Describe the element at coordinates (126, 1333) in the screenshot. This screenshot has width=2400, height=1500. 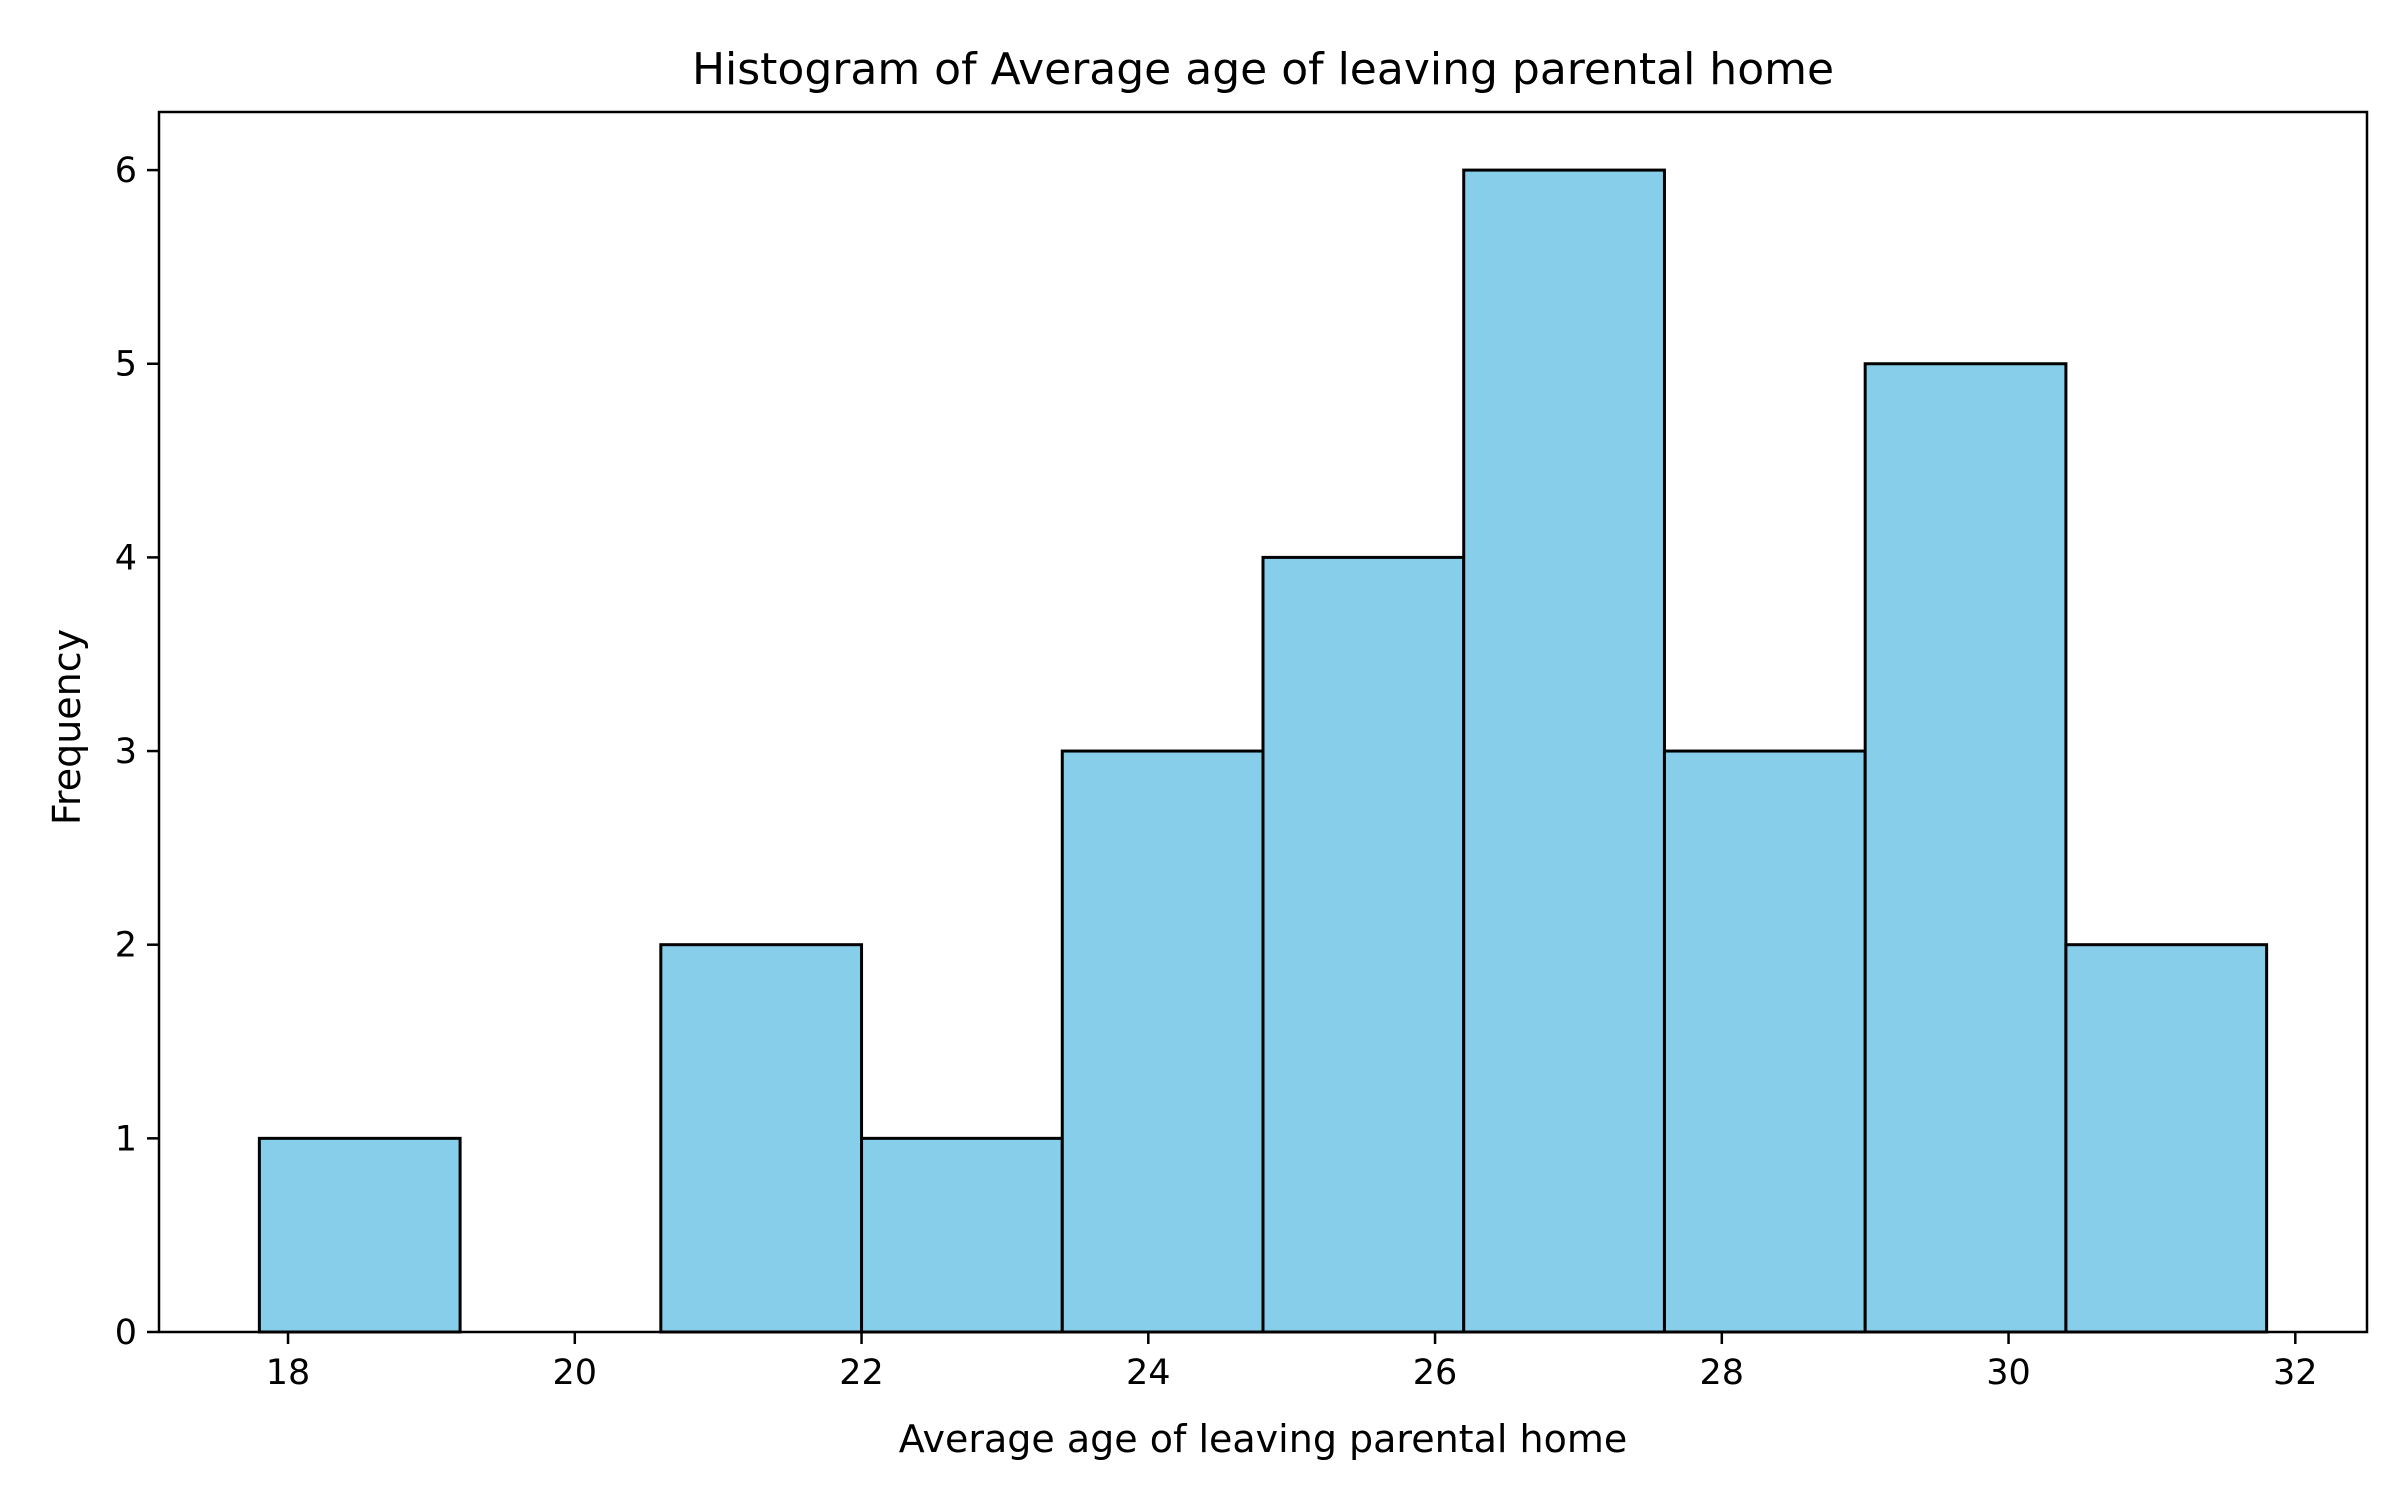
I see `y-tick-label: 0` at that location.